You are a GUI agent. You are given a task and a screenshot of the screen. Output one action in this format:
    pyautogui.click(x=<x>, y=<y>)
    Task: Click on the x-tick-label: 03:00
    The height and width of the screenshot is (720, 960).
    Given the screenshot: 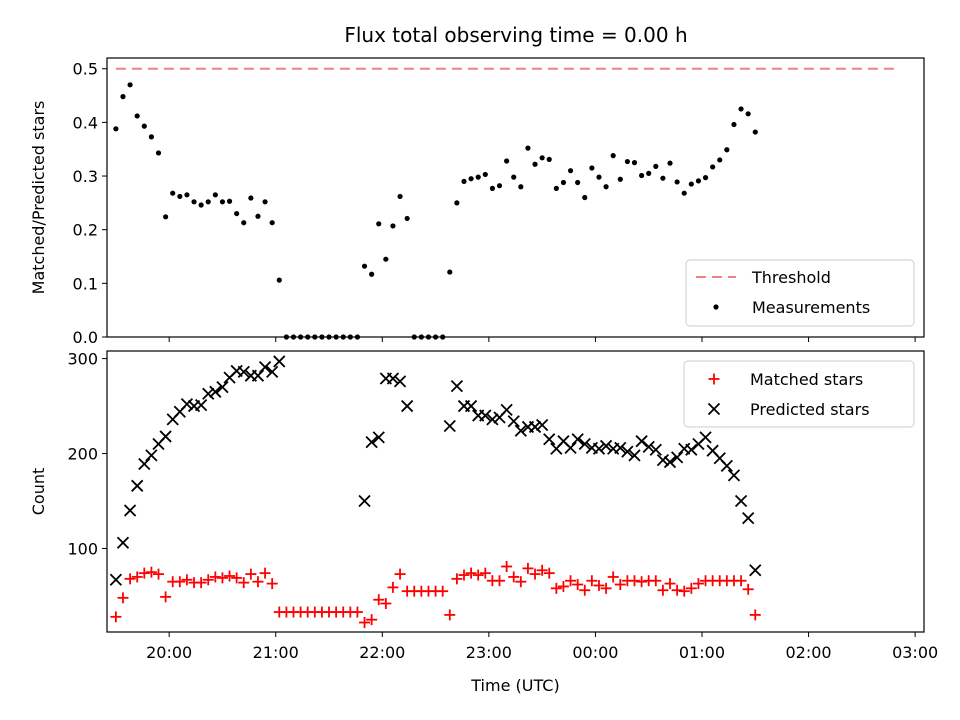 What is the action you would take?
    pyautogui.click(x=915, y=652)
    